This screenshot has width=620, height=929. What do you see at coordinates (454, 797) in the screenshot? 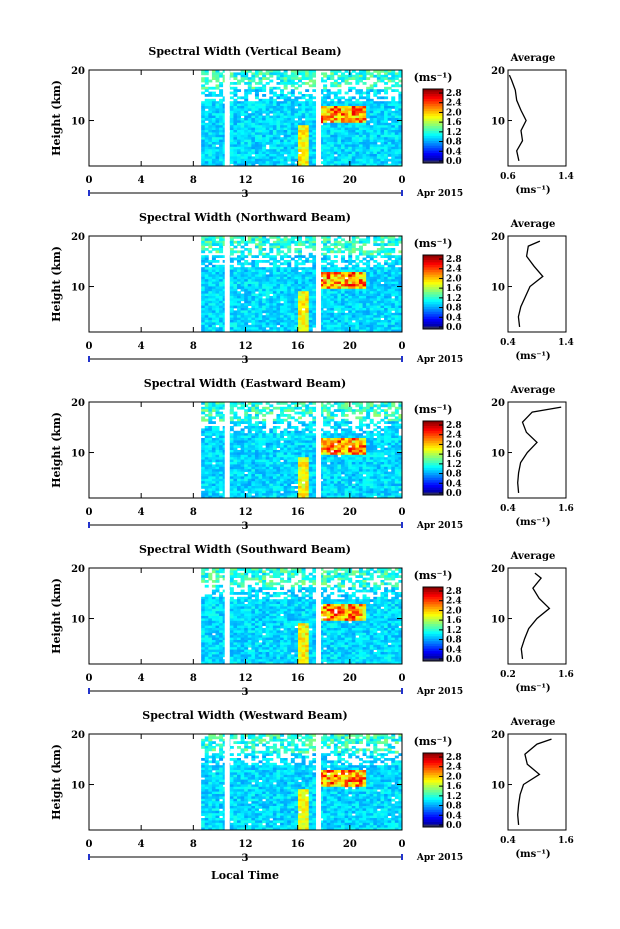
I see `colorbar-tick-label: 1.2` at bounding box center [454, 797].